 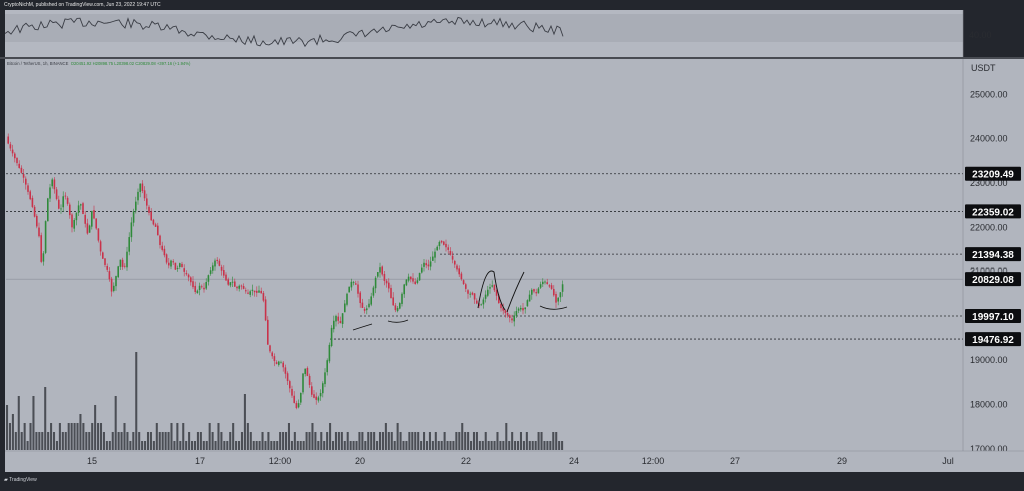 What do you see at coordinates (280, 461) in the screenshot?
I see `x-tick-label: 12:00` at bounding box center [280, 461].